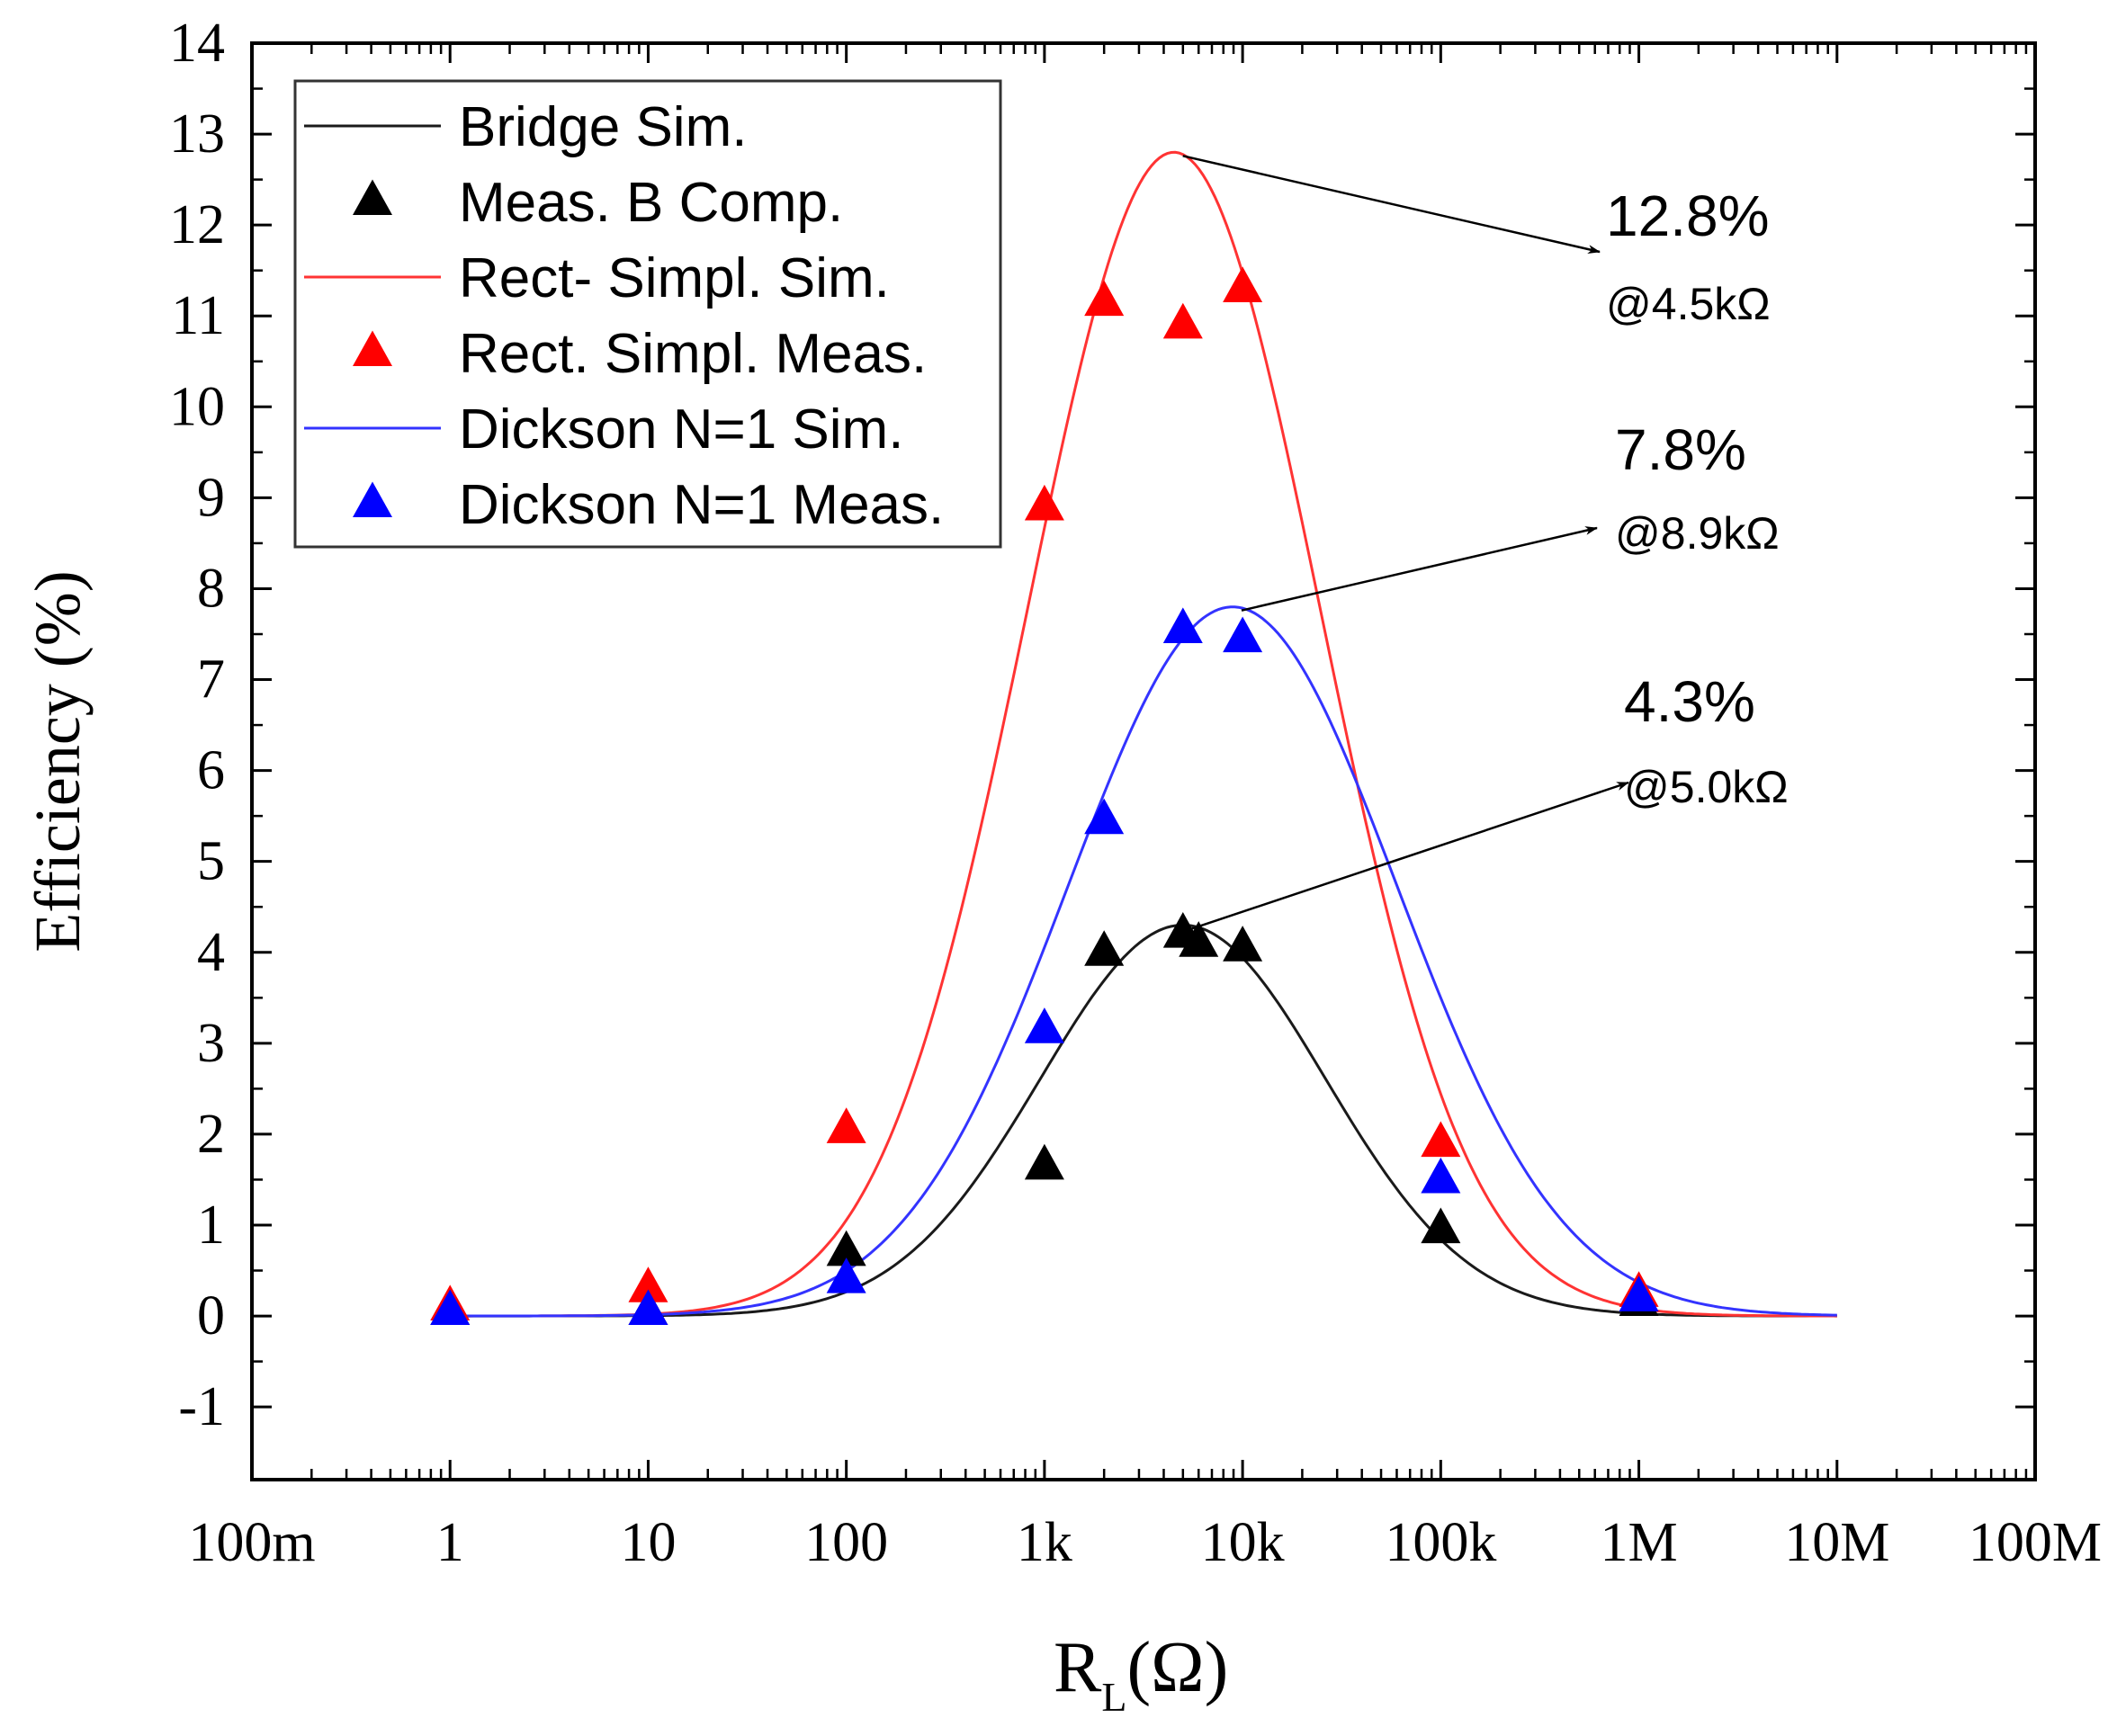 The height and width of the screenshot is (1736, 2117). I want to click on x-tick-label: 100, so click(846, 1542).